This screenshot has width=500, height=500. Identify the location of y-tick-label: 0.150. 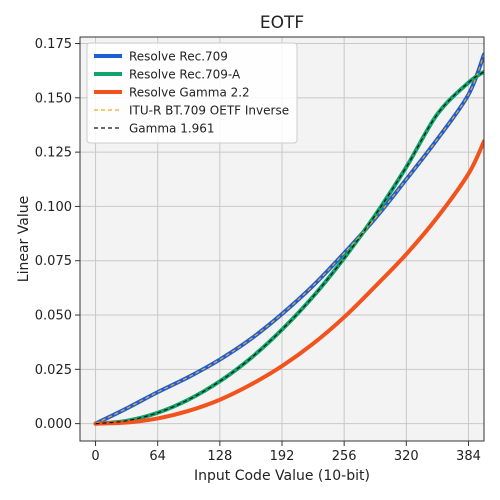
(53, 98).